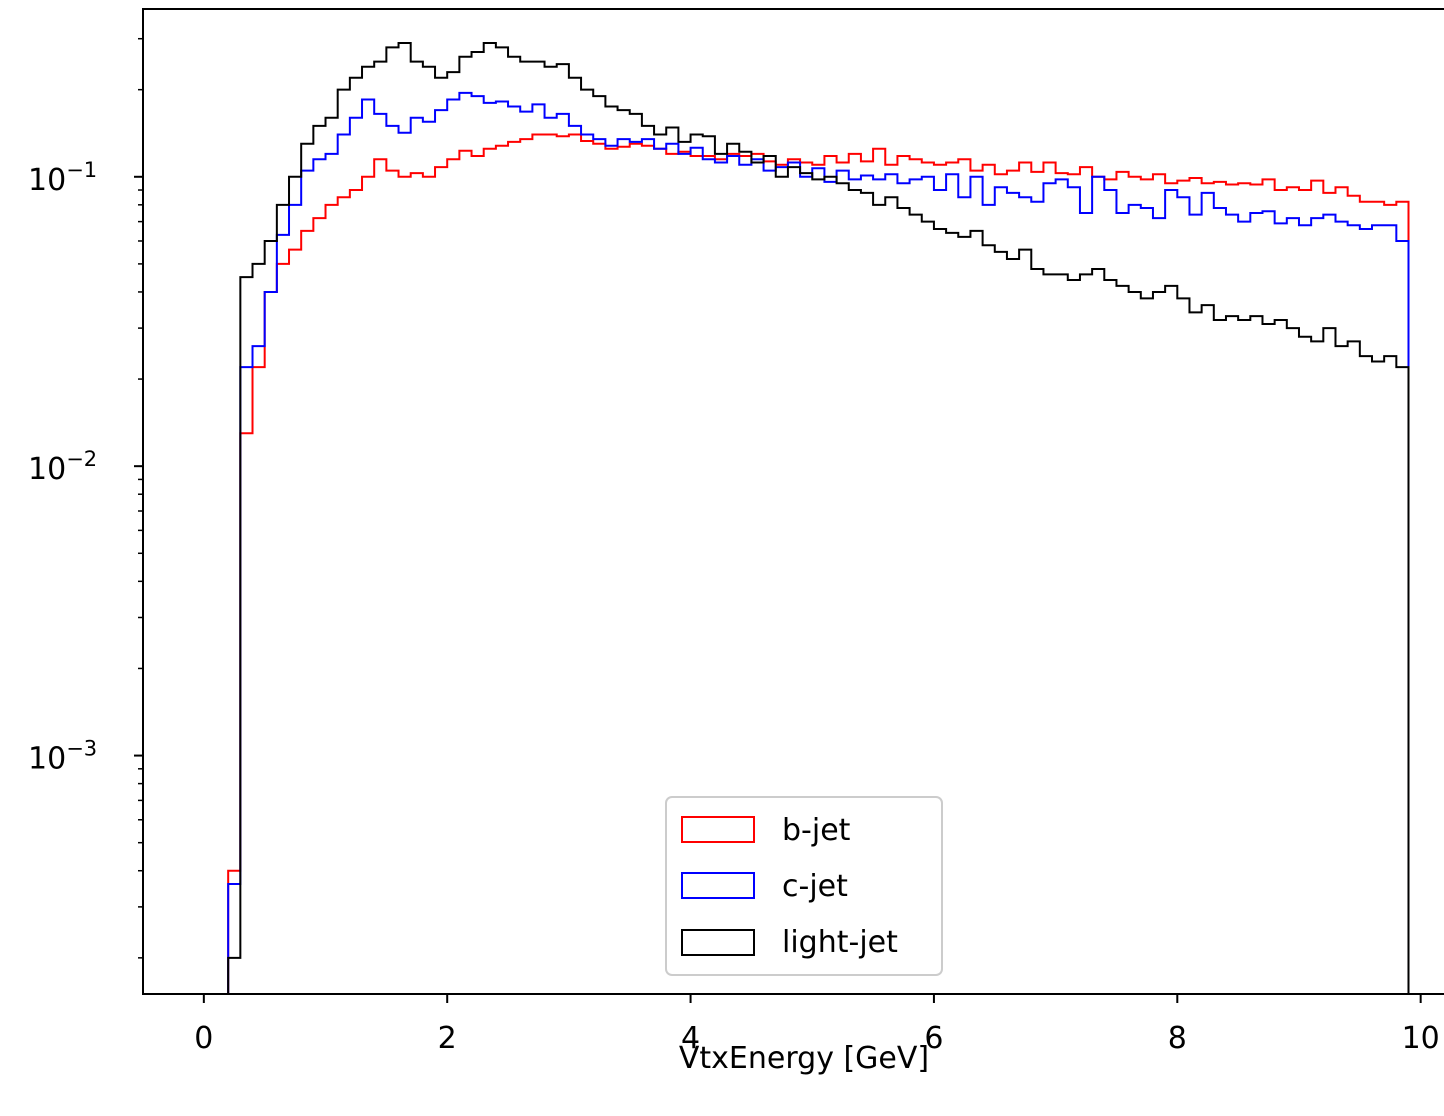 The image size is (1444, 1116). What do you see at coordinates (62, 178) in the screenshot?
I see `y-tick-label: 10⁻¹` at bounding box center [62, 178].